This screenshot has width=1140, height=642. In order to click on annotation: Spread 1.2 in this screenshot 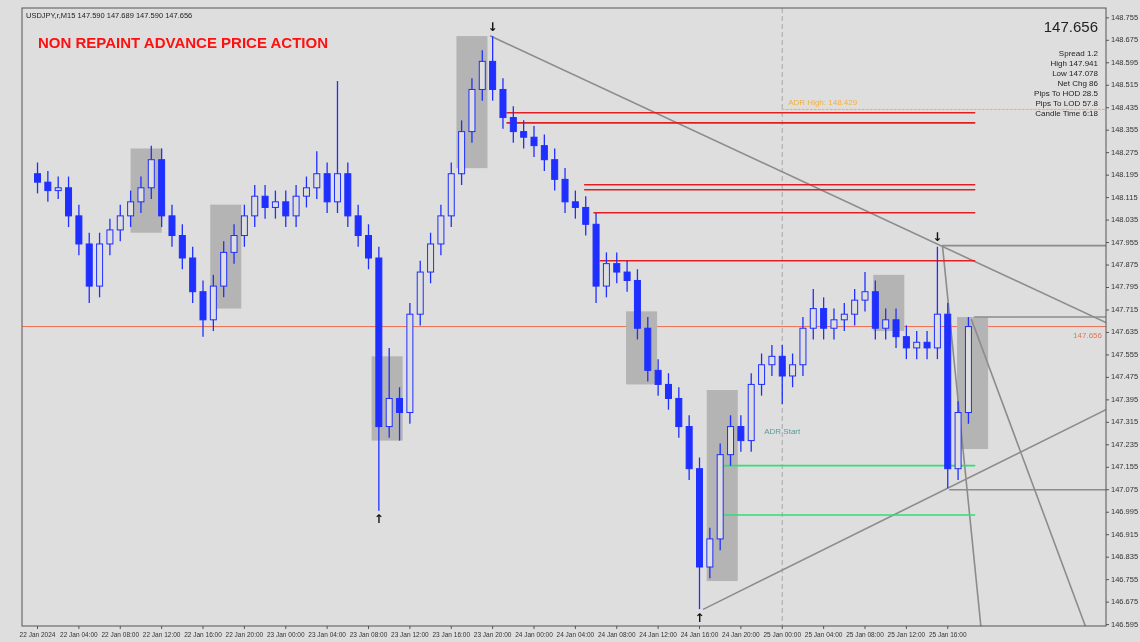, I will do `click(1078, 53)`.